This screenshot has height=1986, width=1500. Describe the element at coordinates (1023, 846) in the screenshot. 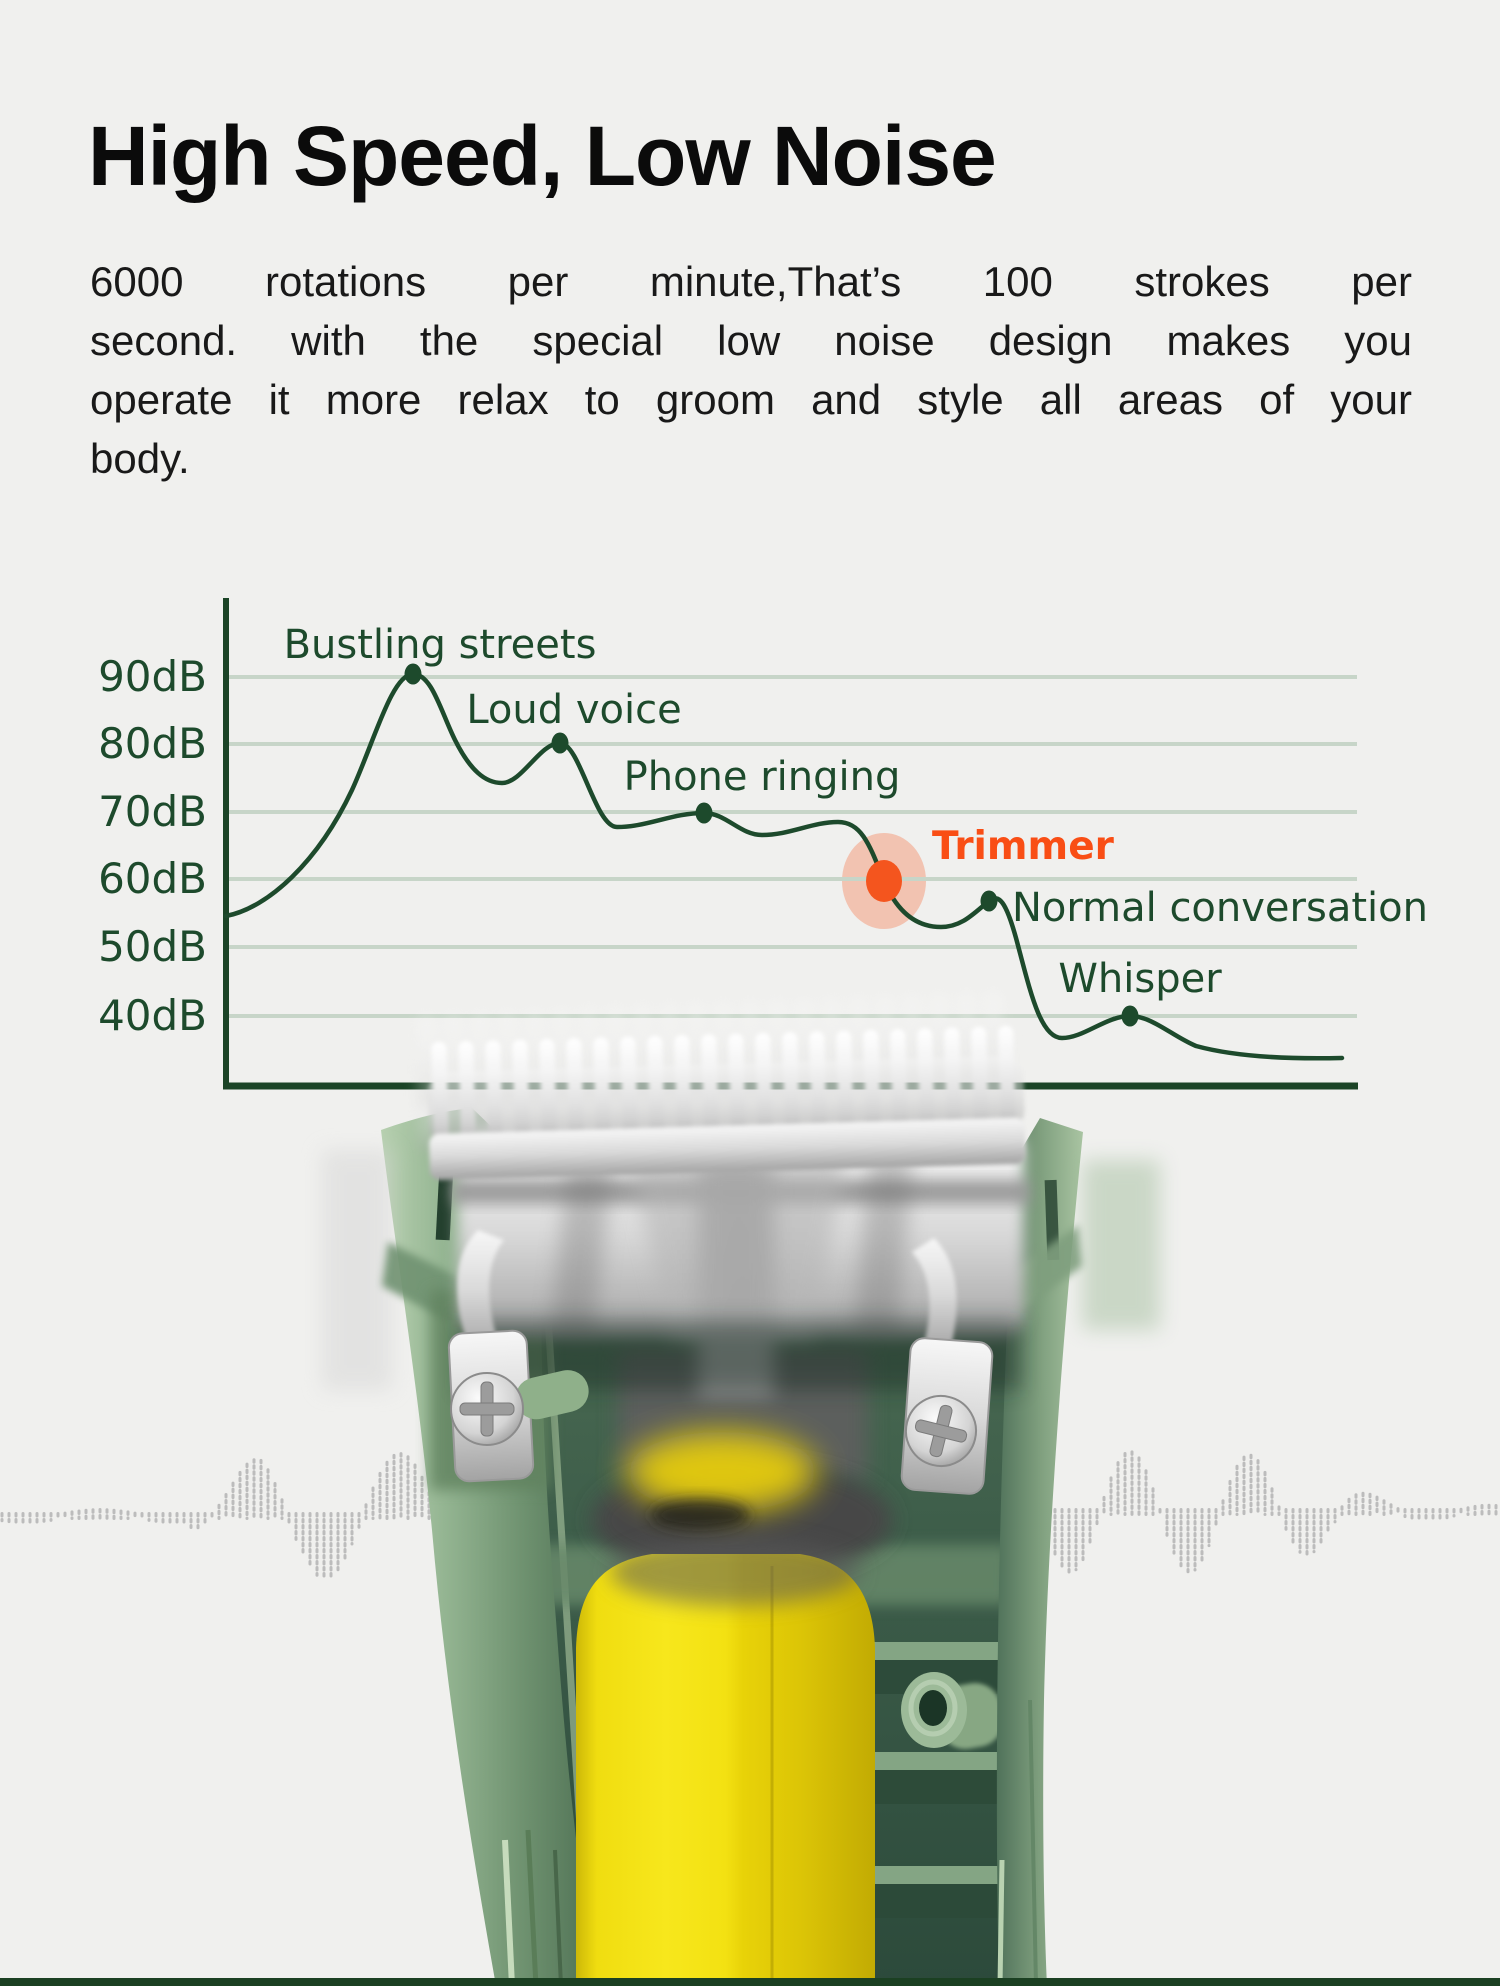

I see `label-trimmer: Trimmer` at that location.